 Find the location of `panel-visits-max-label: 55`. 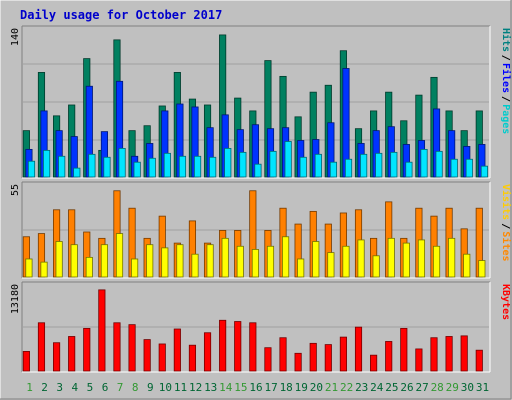

panel-visits-max-label: 55 is located at coordinates (15, 190).